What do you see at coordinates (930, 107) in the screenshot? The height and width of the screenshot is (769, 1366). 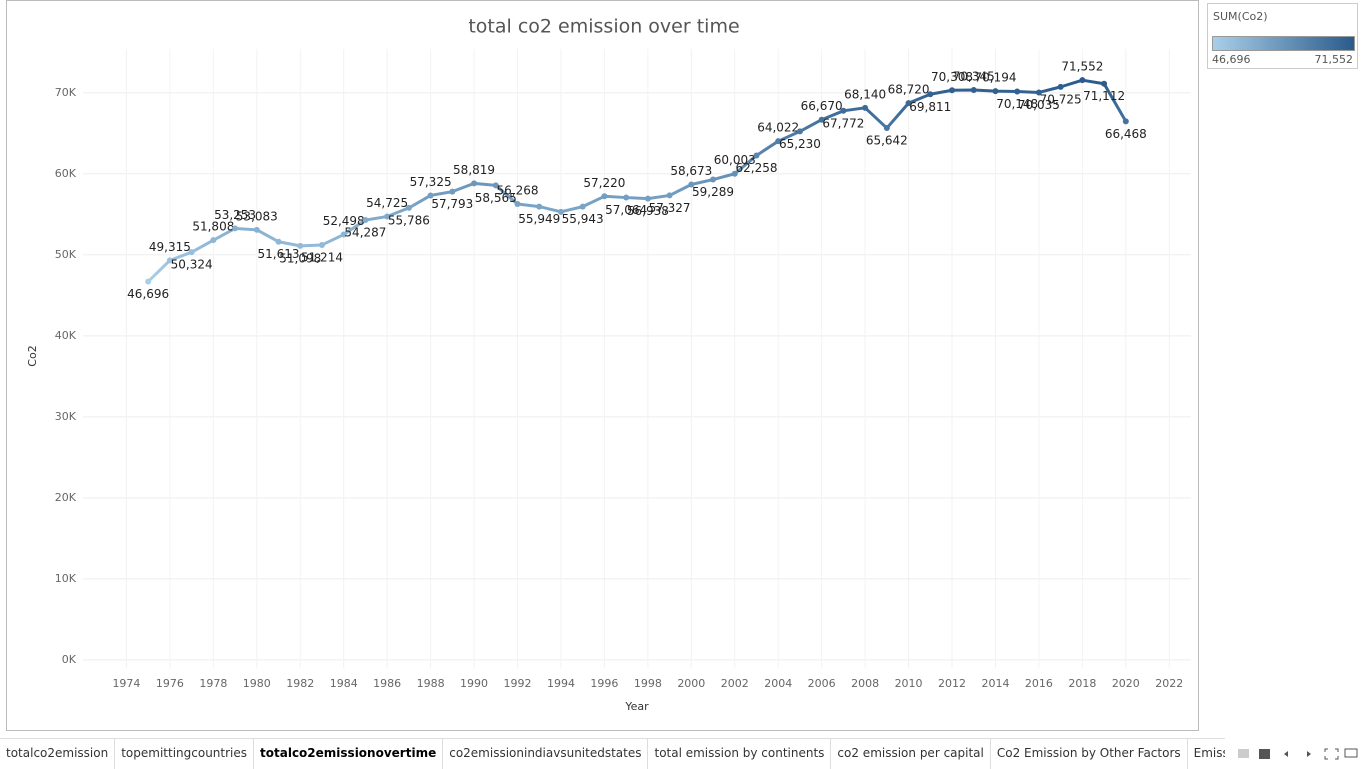 I see `data-label: 69,811` at bounding box center [930, 107].